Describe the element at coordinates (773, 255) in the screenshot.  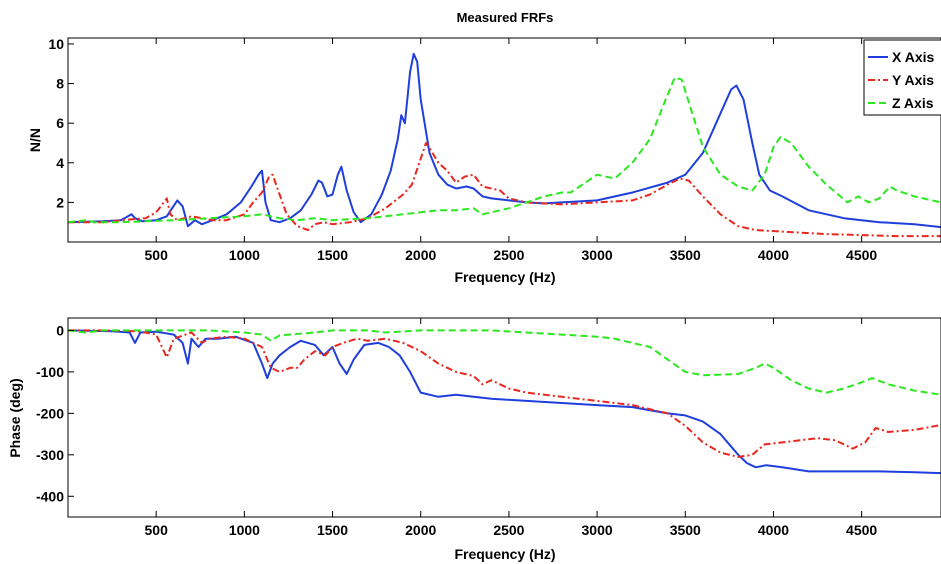
I see `magnitude-x-tick-label: 4000` at that location.